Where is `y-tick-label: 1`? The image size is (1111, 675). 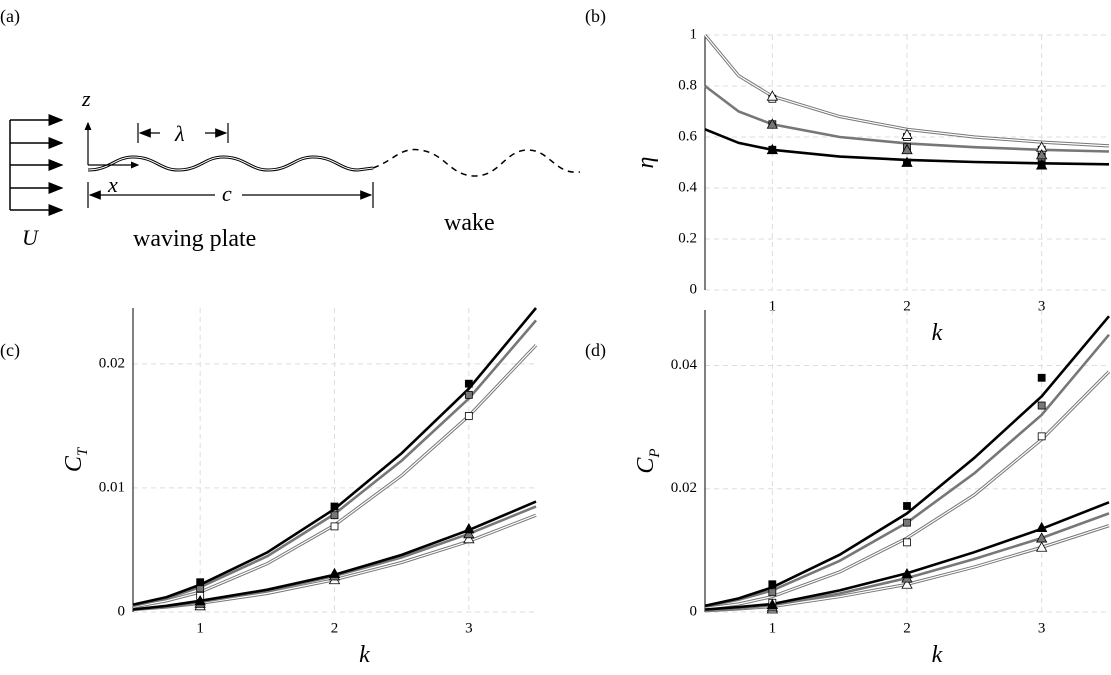 y-tick-label: 1 is located at coordinates (694, 34).